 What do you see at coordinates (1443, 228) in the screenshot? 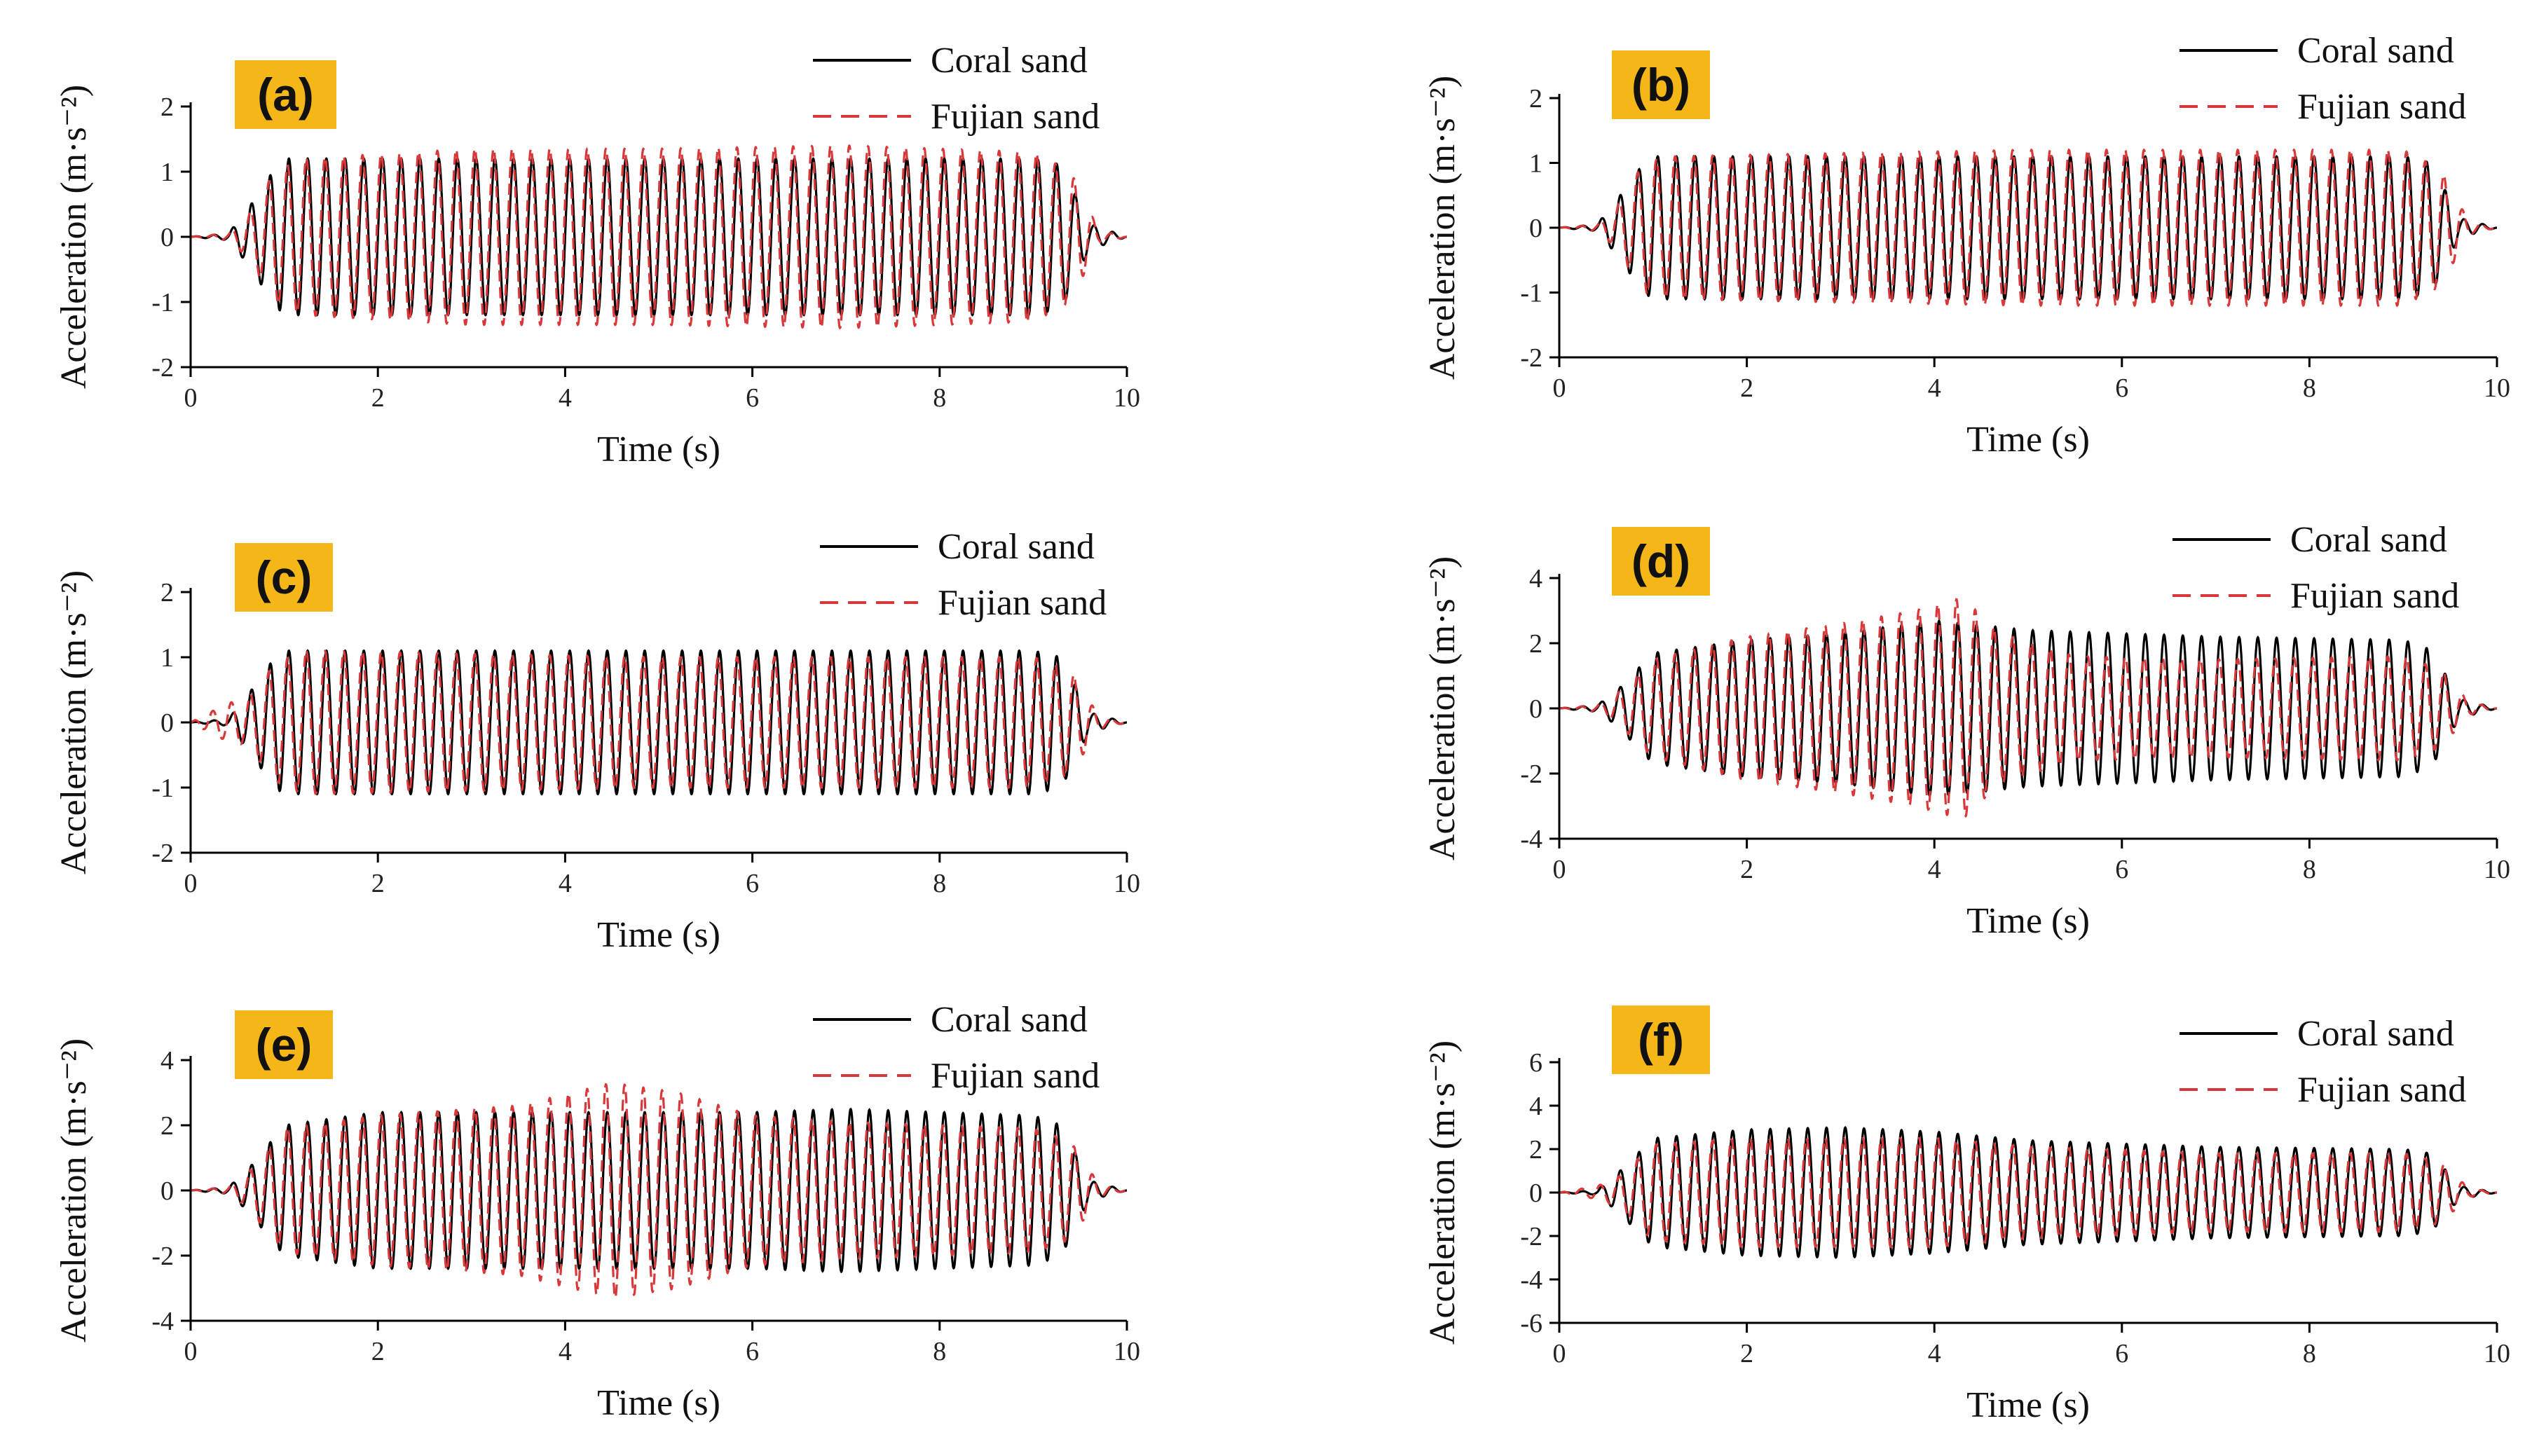
I see `y-axis-title-b: Acceleration (m·s⁻²)` at bounding box center [1443, 228].